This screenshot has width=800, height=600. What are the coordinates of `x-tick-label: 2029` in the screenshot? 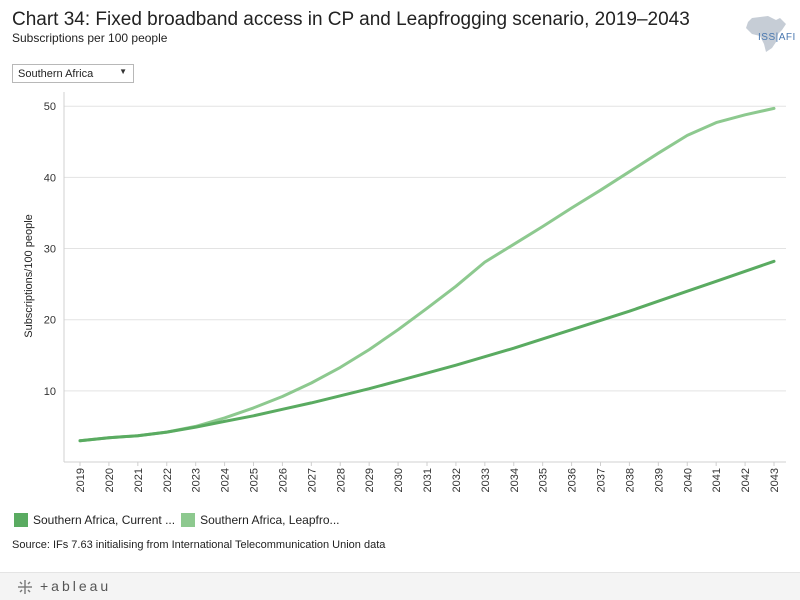 It's located at (370, 480).